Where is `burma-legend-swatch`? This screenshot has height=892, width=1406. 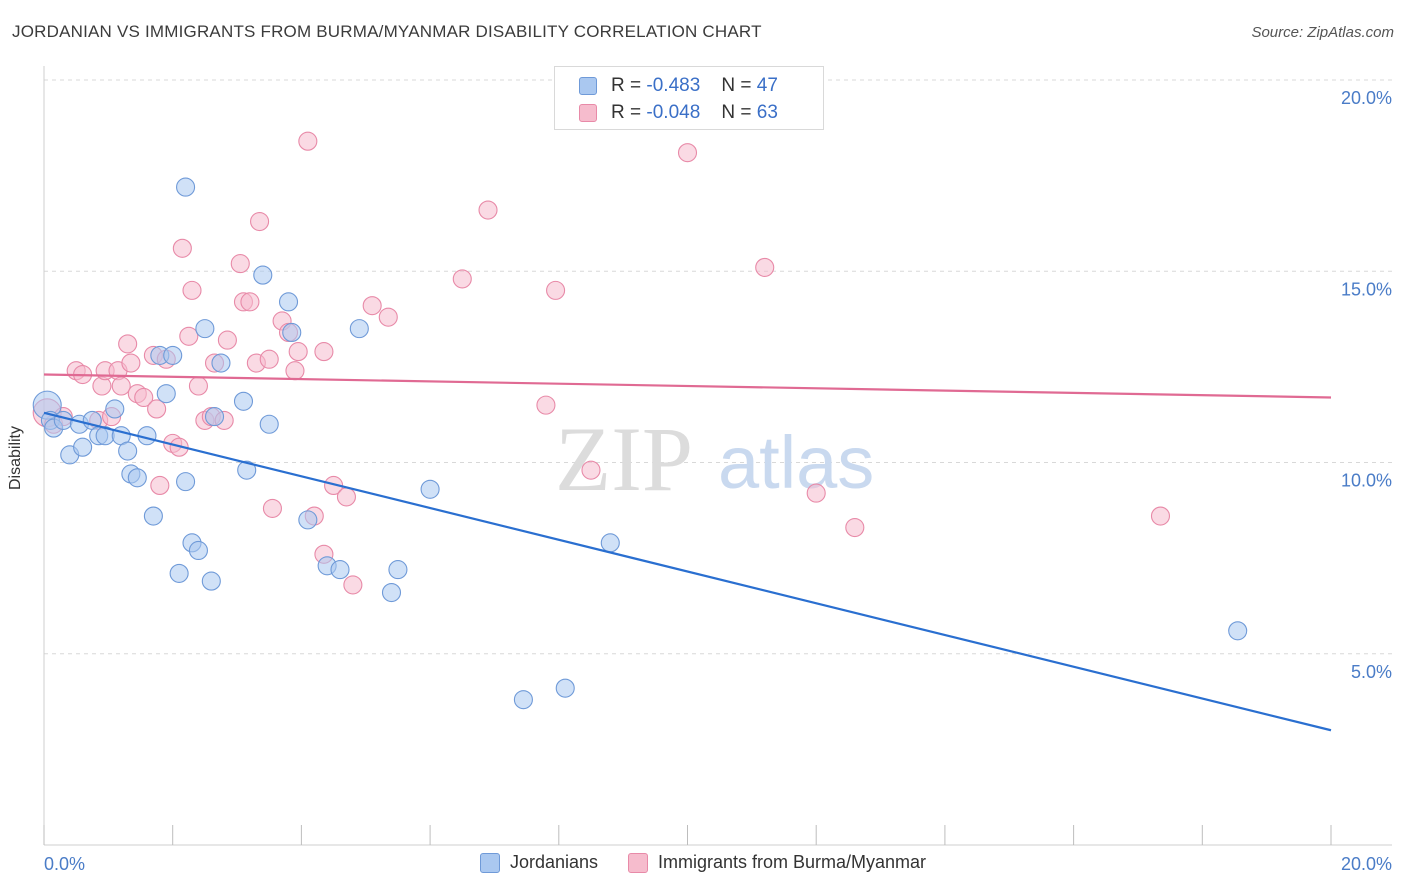 burma-legend-swatch is located at coordinates (638, 862).